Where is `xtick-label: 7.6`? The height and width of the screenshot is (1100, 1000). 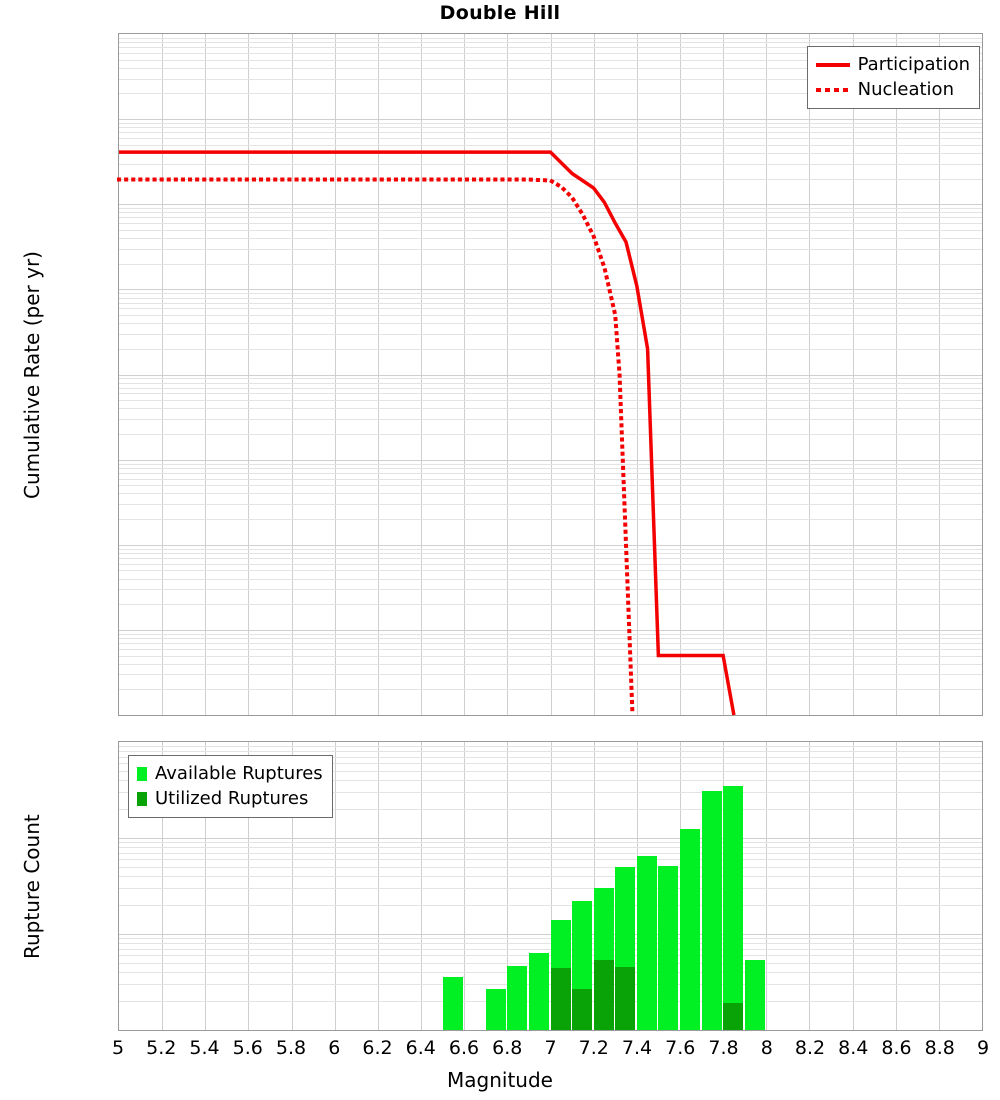
xtick-label: 7.6 is located at coordinates (680, 1048).